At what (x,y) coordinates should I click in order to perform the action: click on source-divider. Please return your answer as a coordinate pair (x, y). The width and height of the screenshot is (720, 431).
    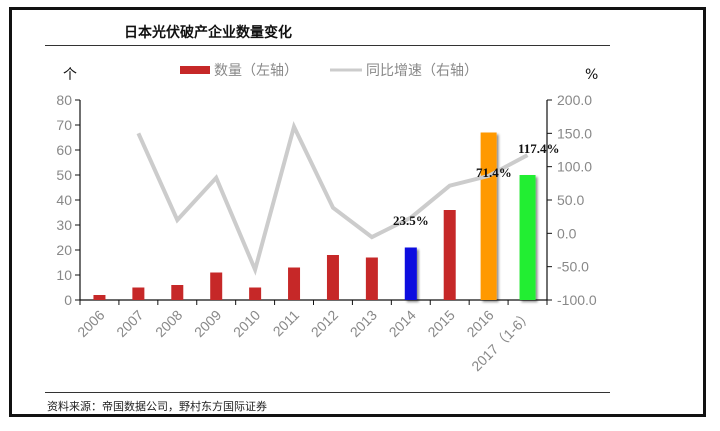
    Looking at the image, I should click on (327, 392).